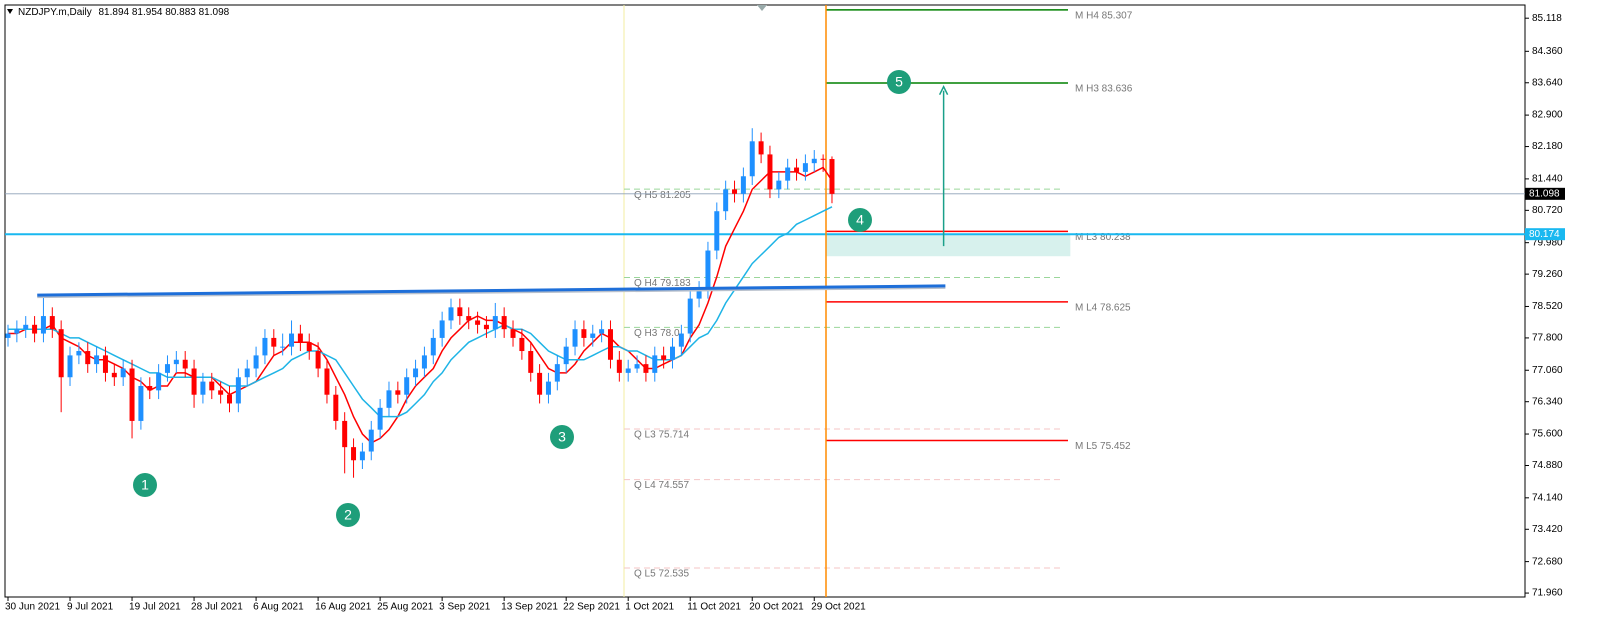  I want to click on marker-label: 2, so click(348, 515).